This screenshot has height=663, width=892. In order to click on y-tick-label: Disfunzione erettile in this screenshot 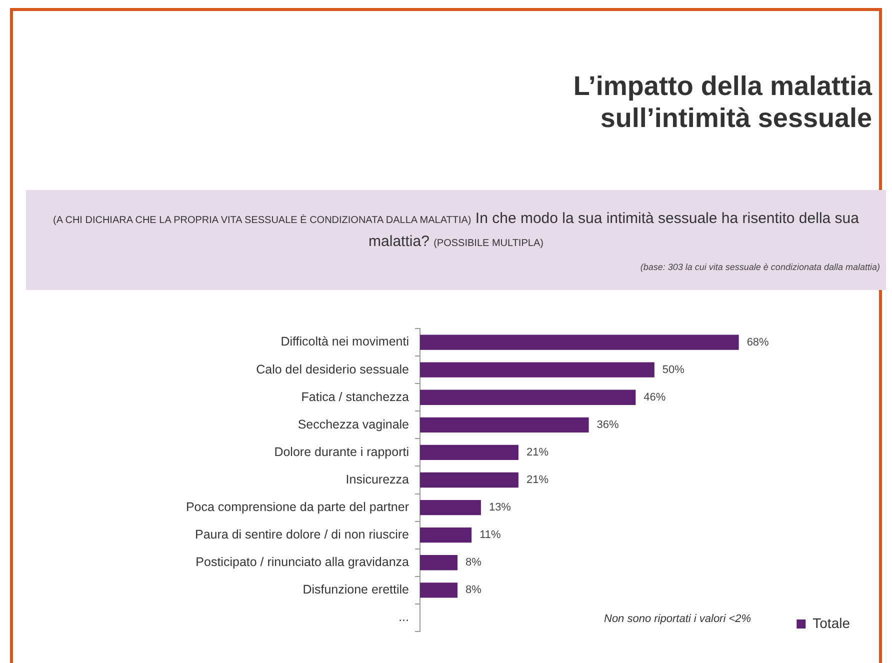, I will do `click(356, 589)`.